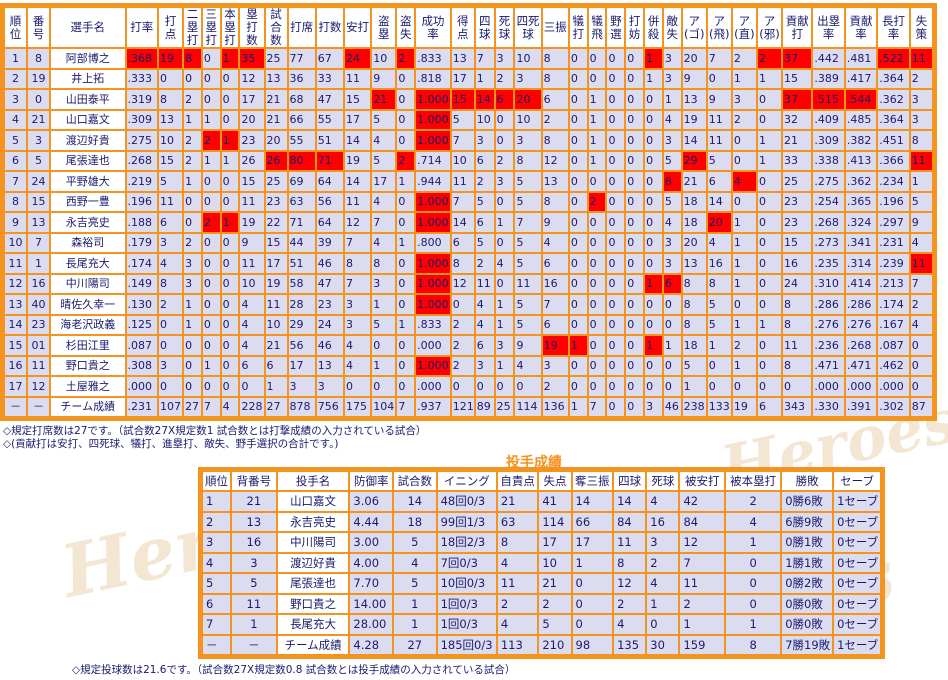 The width and height of the screenshot is (948, 680). What do you see at coordinates (828, 201) in the screenshot?
I see `stat-cell: .254` at bounding box center [828, 201].